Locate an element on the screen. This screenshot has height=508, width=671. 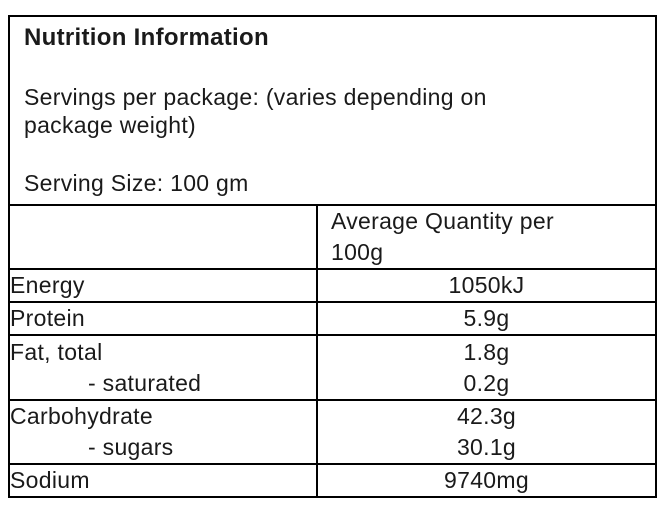
nutrient-value-cell: 1050kJ is located at coordinates (486, 285).